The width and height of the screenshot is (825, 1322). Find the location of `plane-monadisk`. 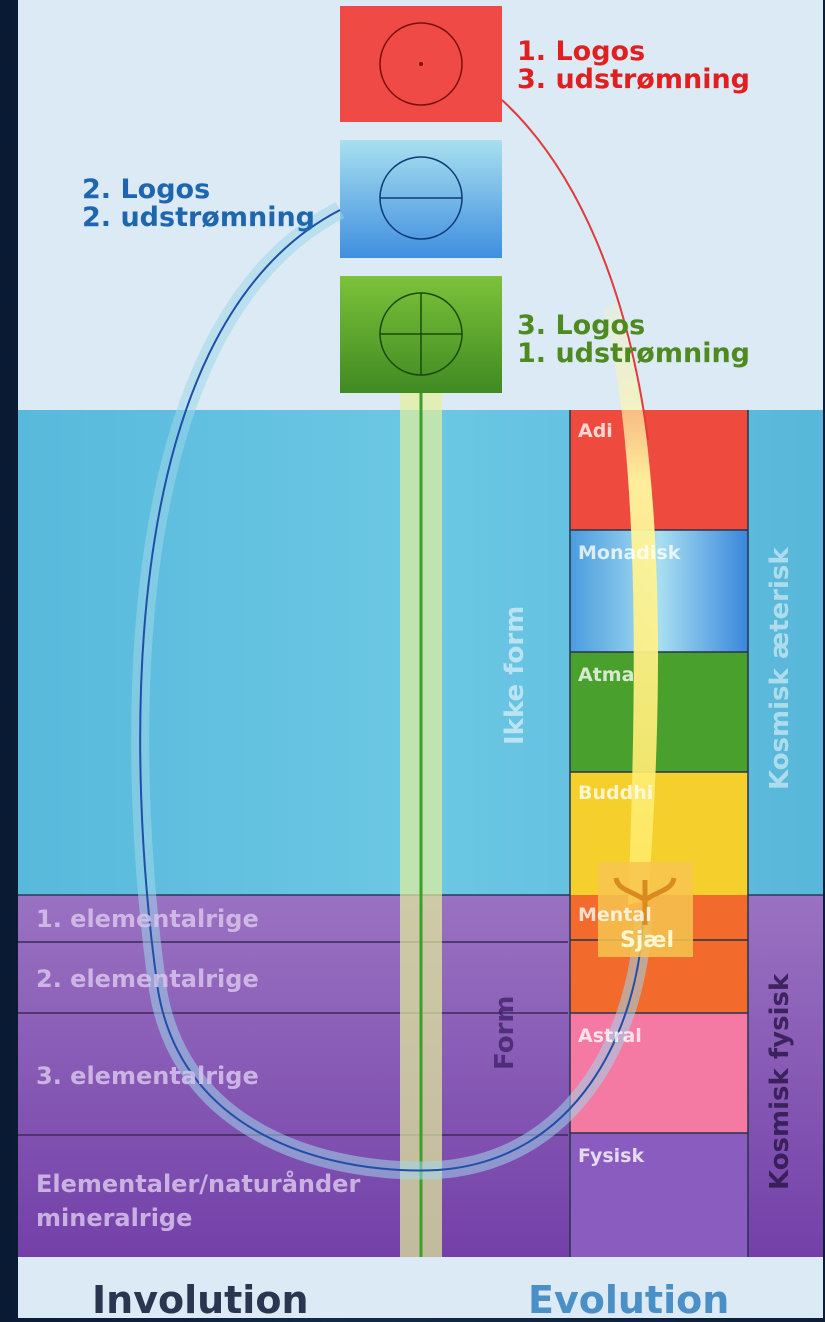

plane-monadisk is located at coordinates (659, 591).